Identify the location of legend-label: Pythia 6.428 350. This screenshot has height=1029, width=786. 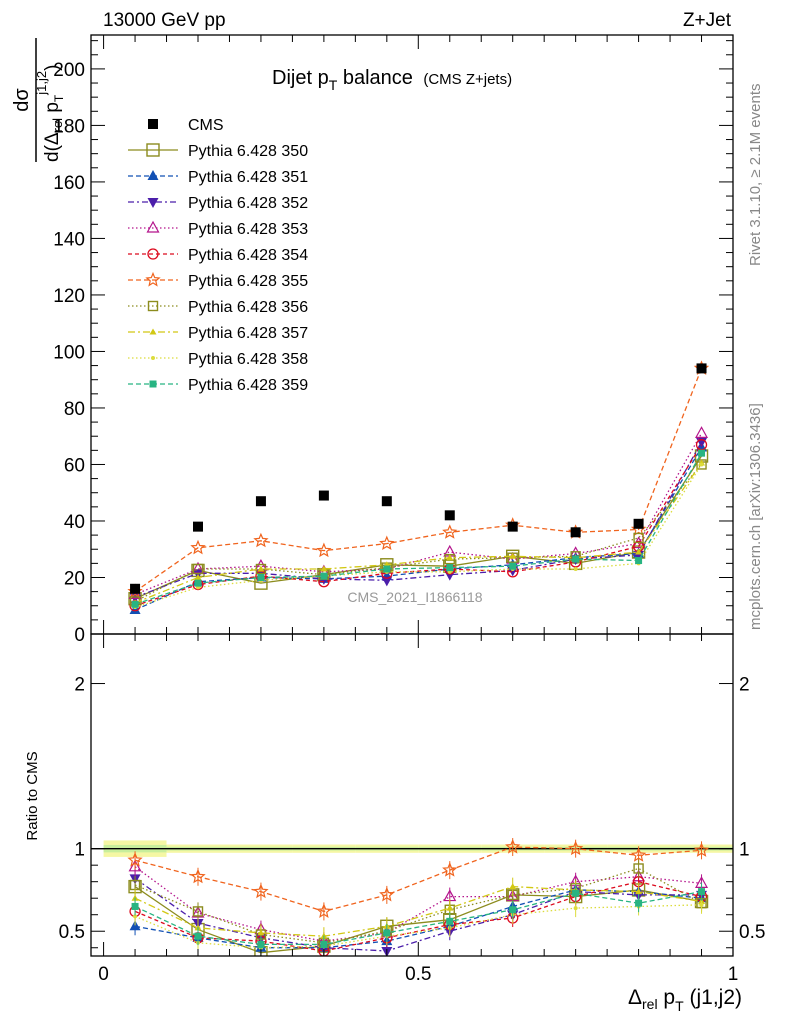
(248, 151).